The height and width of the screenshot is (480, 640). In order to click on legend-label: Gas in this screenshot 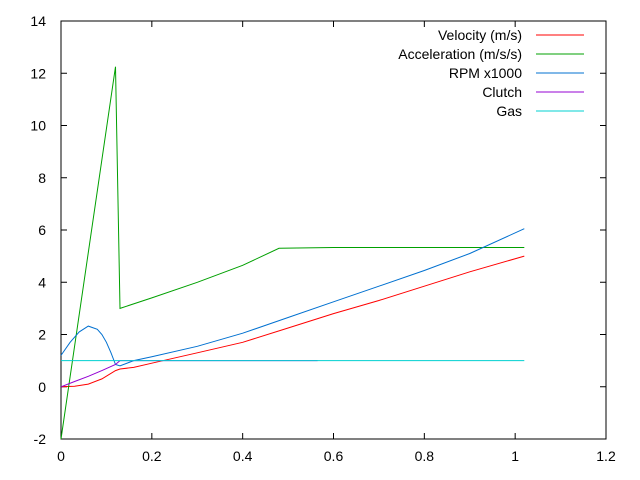, I will do `click(509, 111)`.